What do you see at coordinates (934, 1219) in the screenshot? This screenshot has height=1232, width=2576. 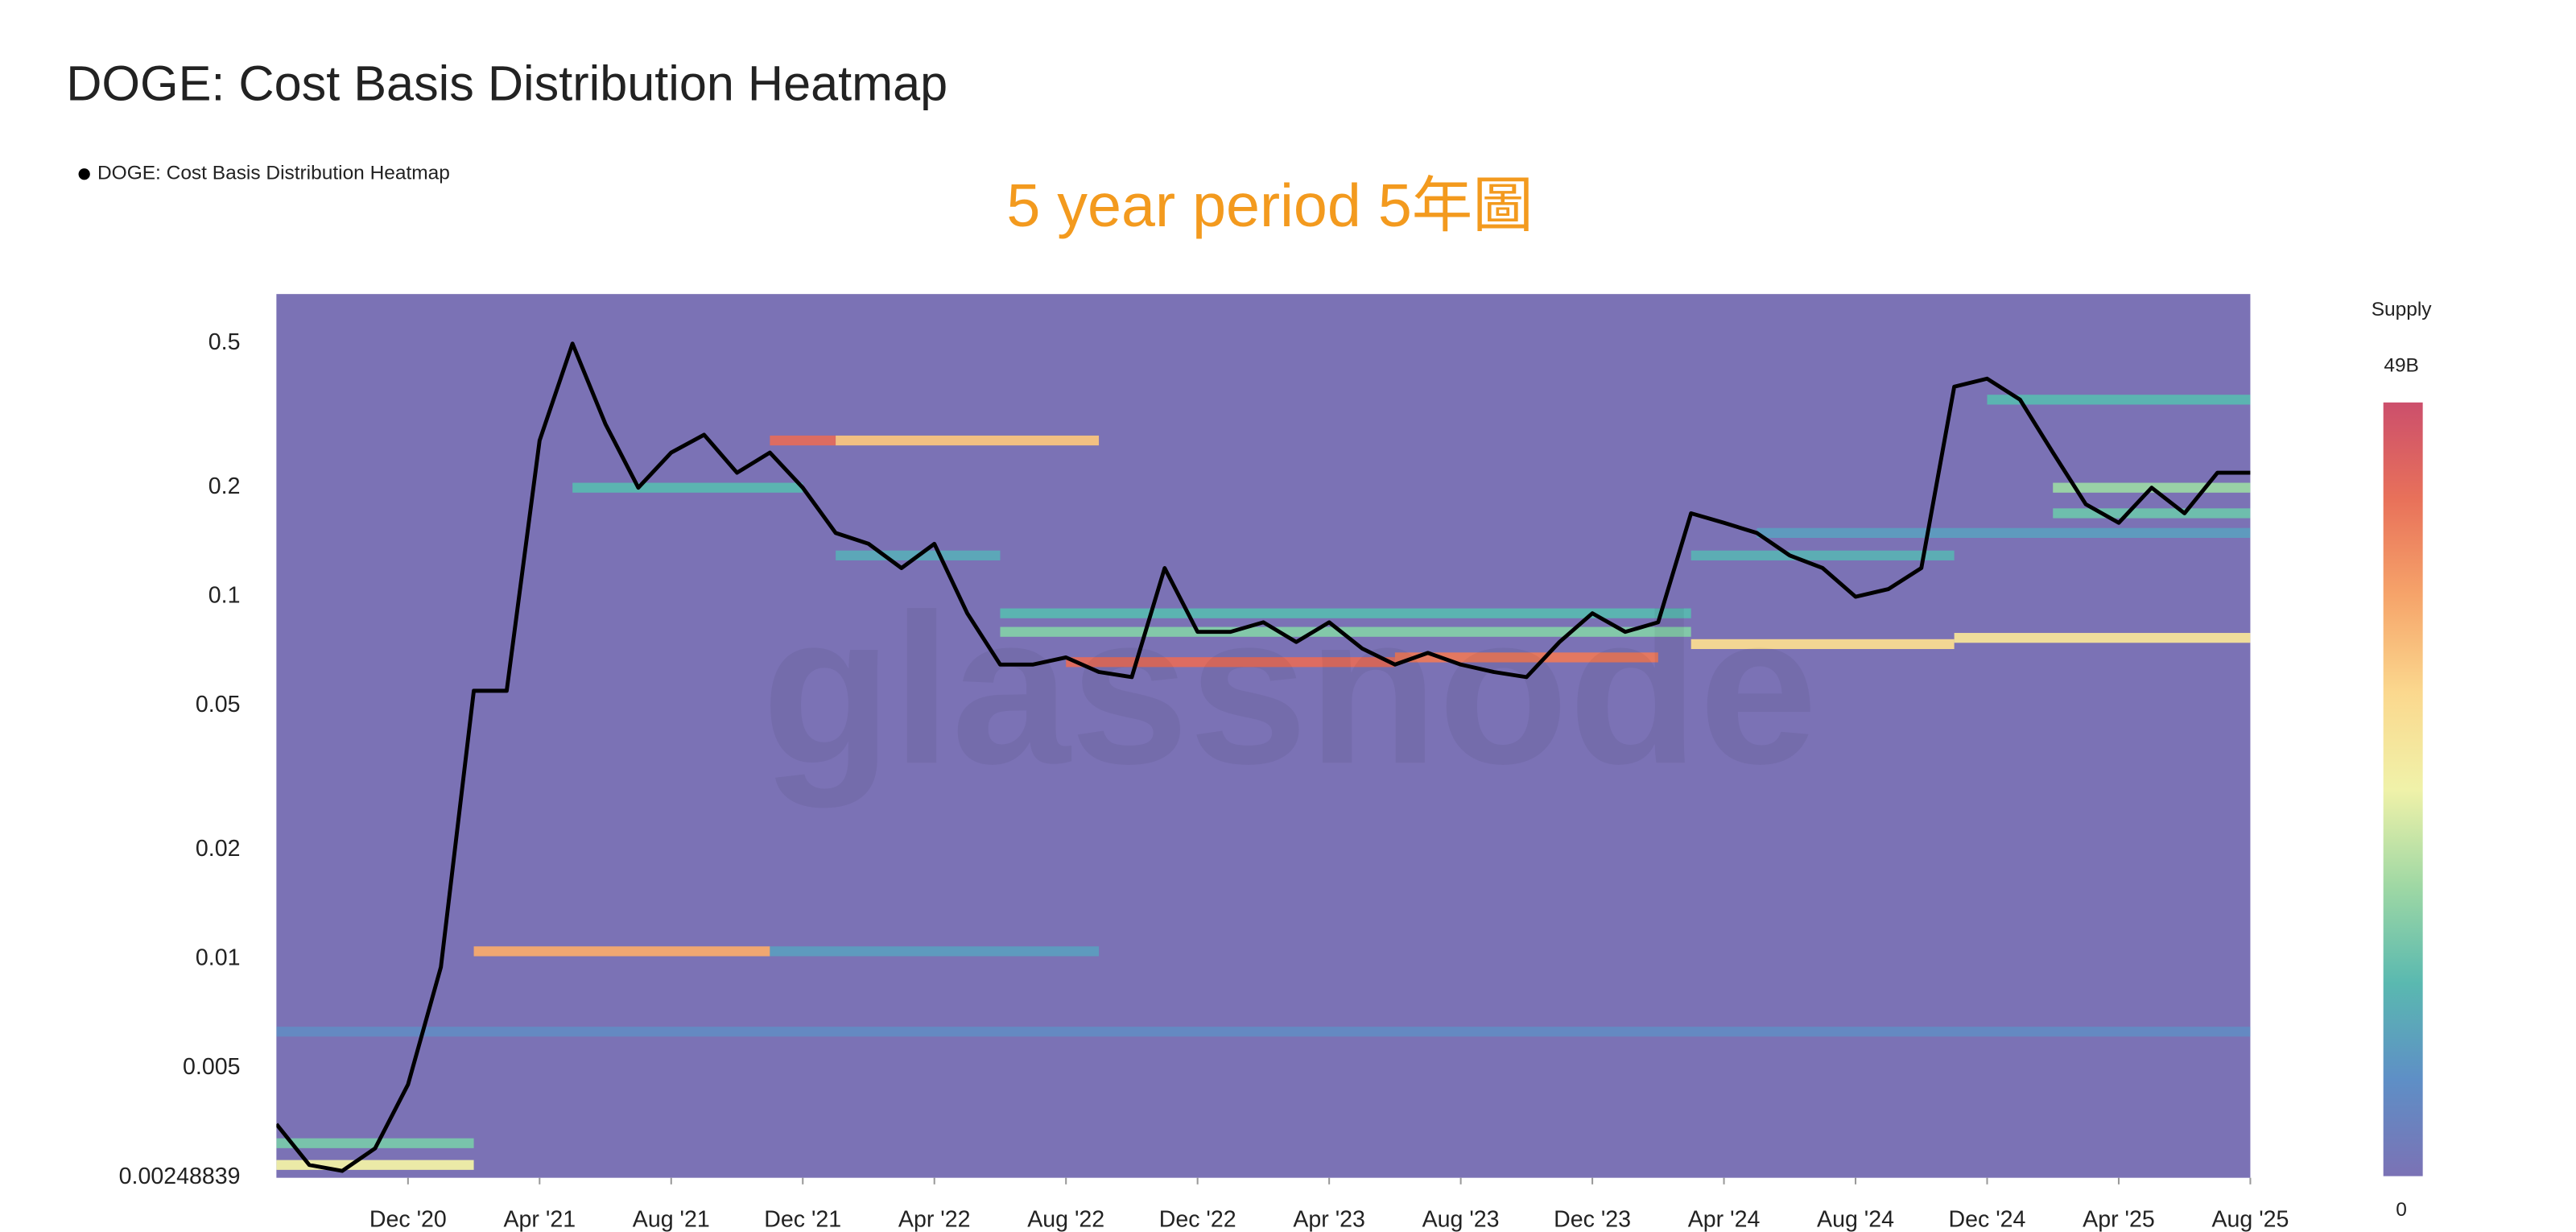 I see `x-tick-label: Apr '22` at bounding box center [934, 1219].